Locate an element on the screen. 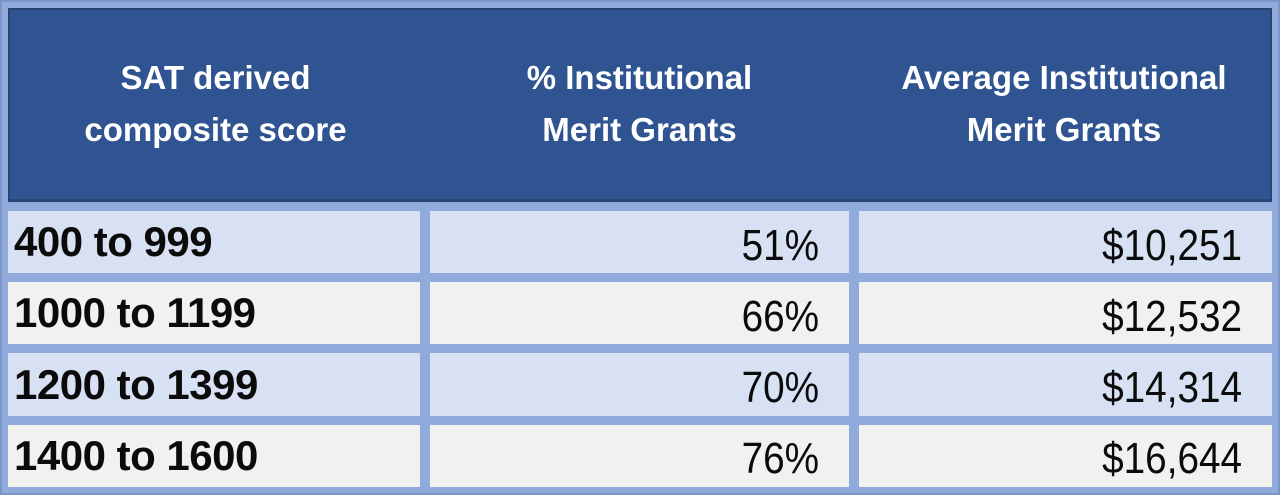 This screenshot has width=1280, height=495. cell-score-range: 1400 to 1600 is located at coordinates (214, 455).